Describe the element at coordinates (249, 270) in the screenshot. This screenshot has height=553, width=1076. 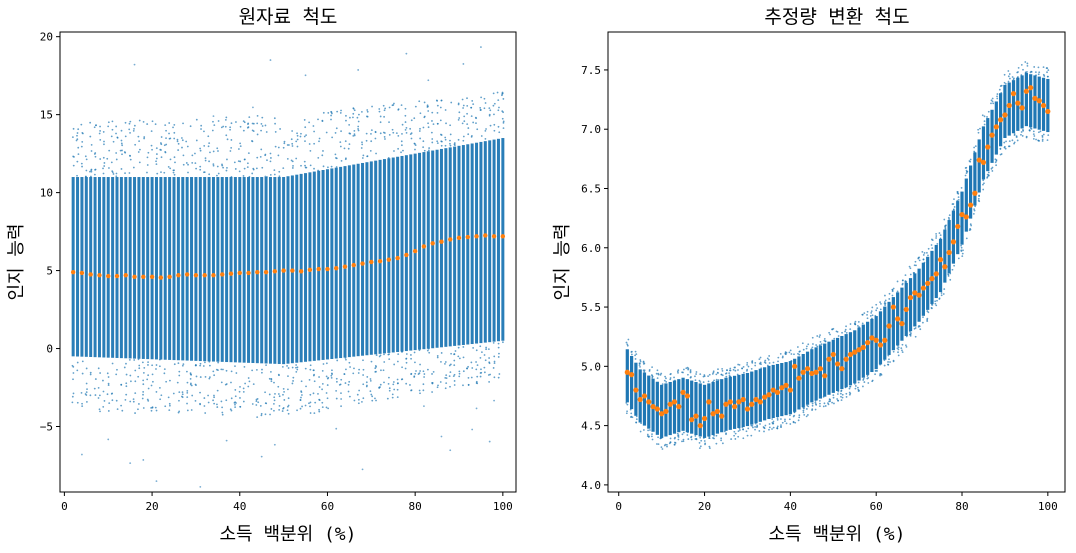
I see `left-scatter-column` at that location.